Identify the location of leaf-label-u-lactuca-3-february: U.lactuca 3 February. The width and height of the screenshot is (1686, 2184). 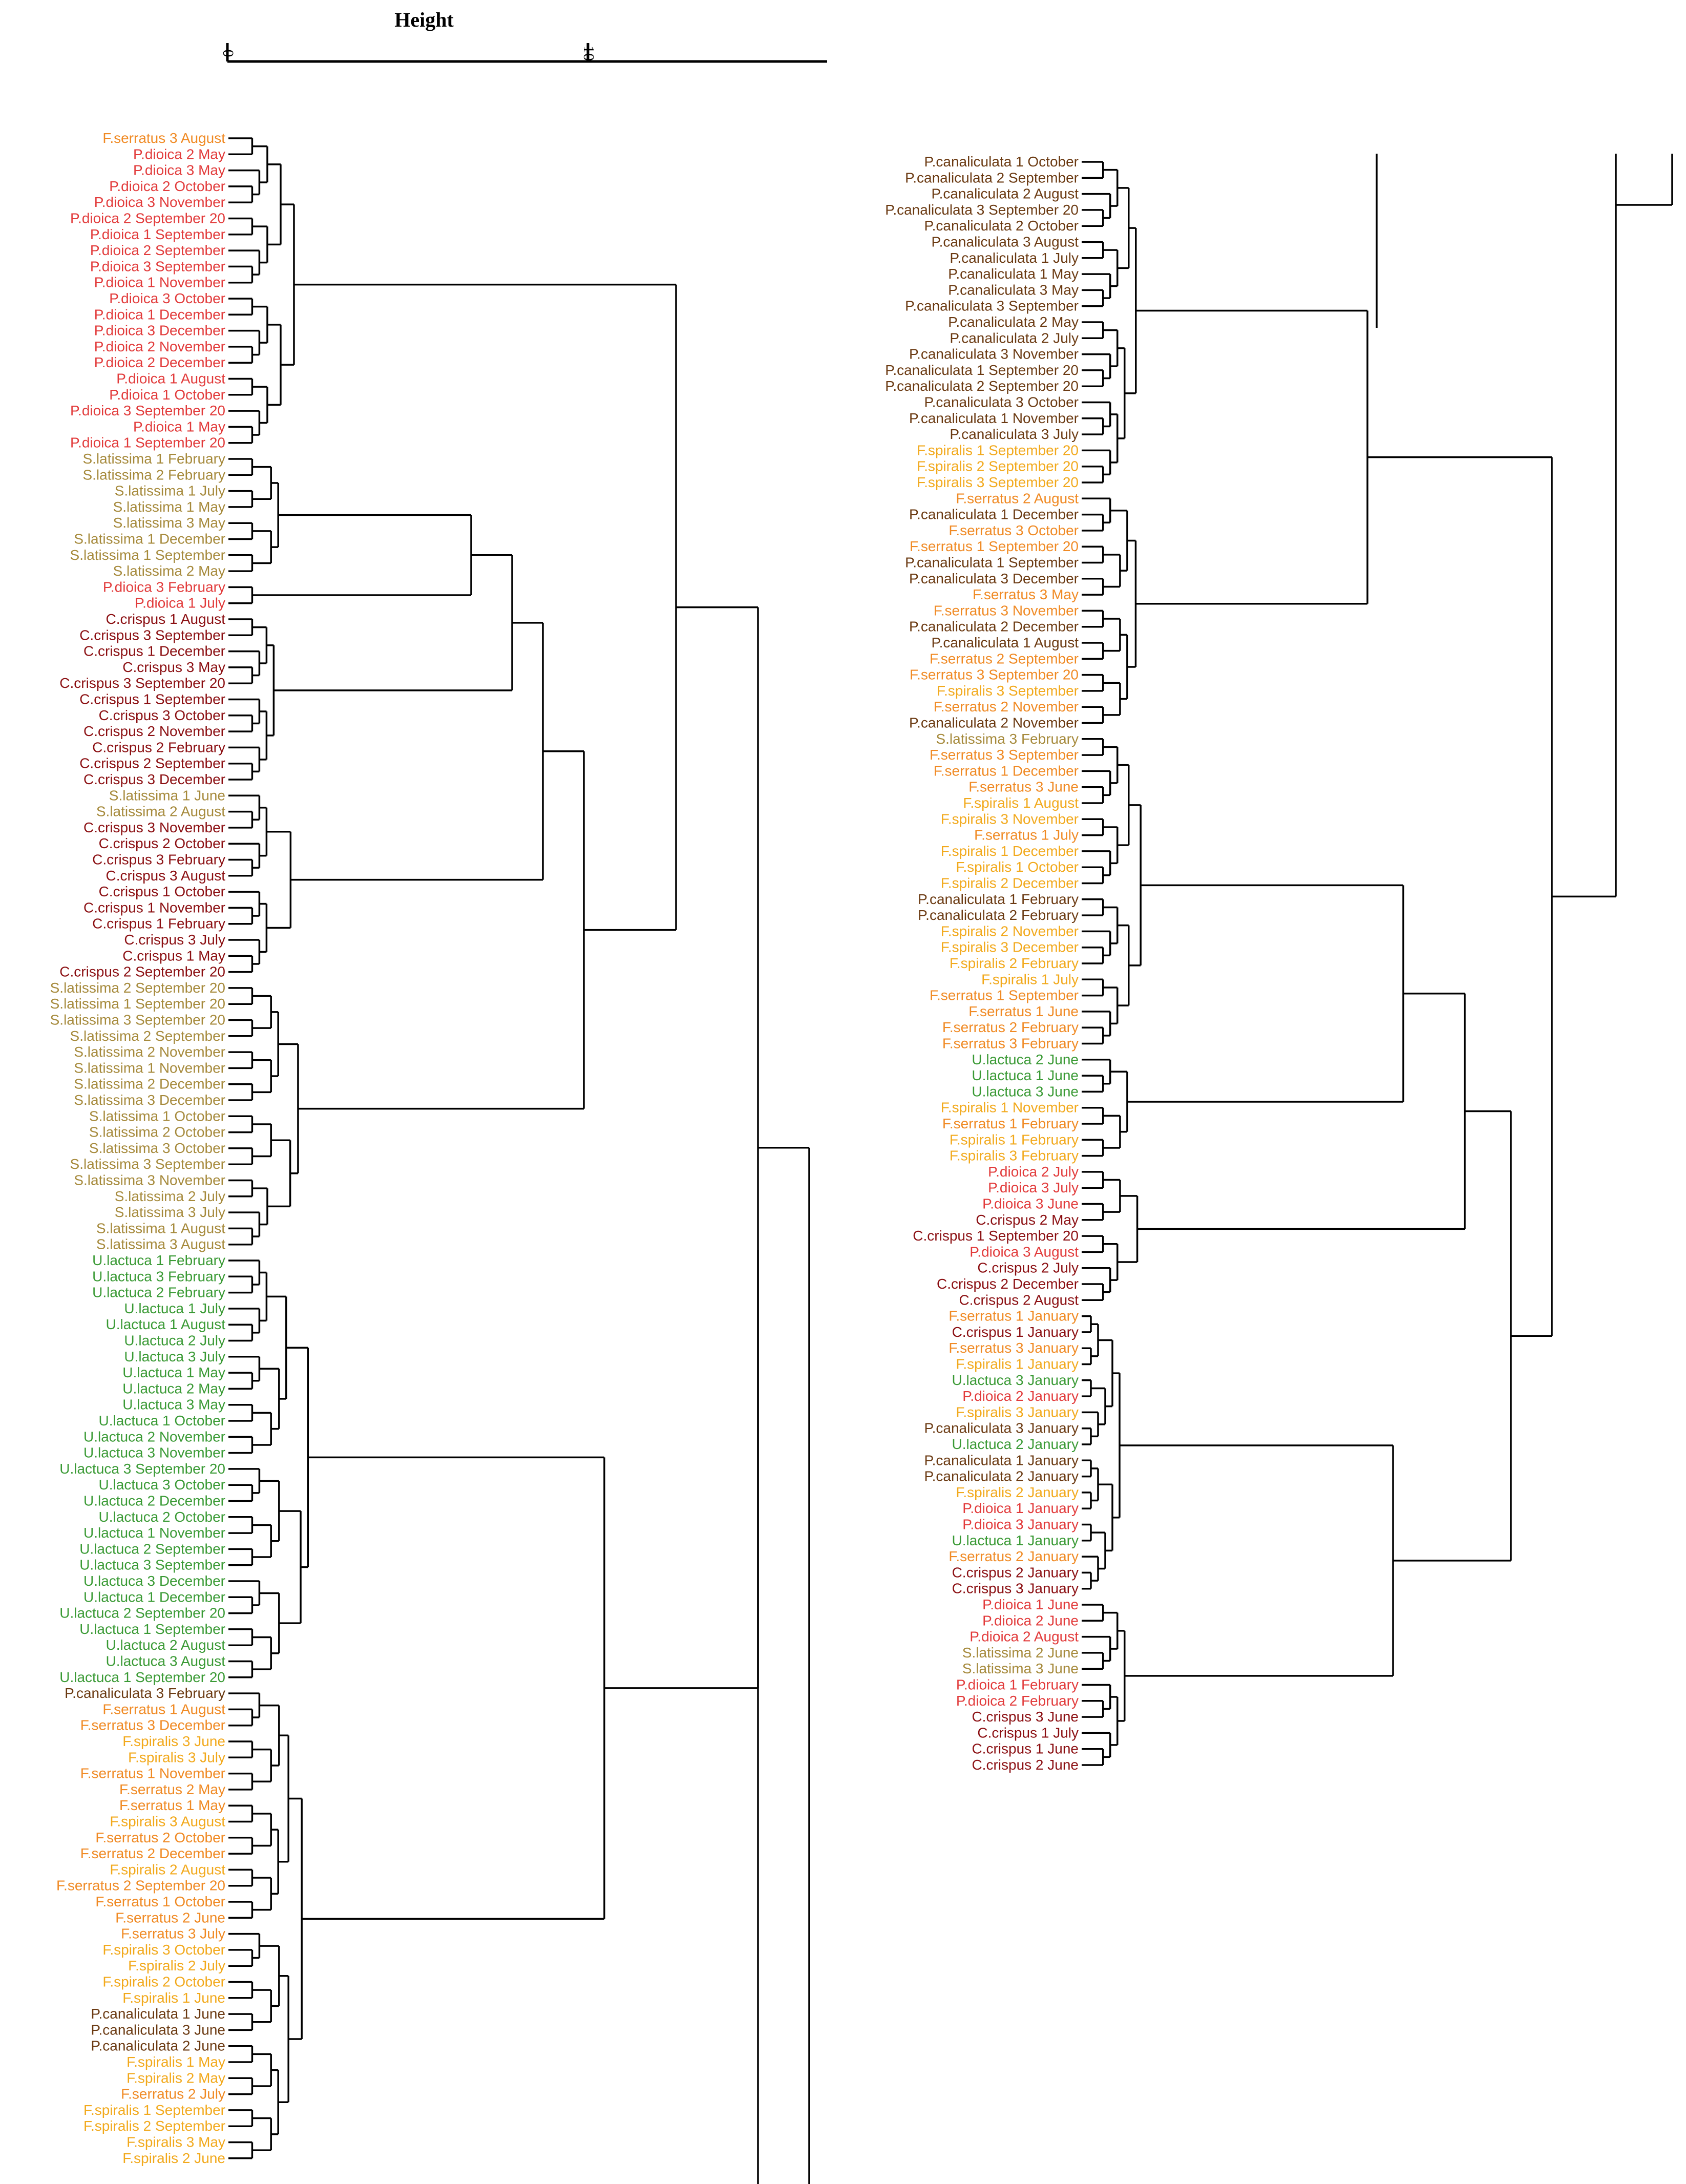
(158, 1276).